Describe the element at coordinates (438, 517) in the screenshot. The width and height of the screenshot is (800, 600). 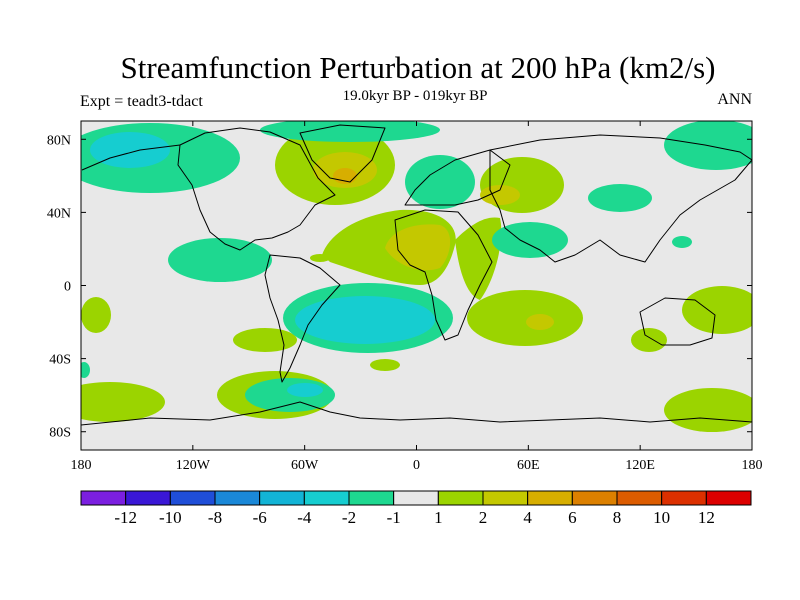
I see `colorbar-label: 1` at that location.